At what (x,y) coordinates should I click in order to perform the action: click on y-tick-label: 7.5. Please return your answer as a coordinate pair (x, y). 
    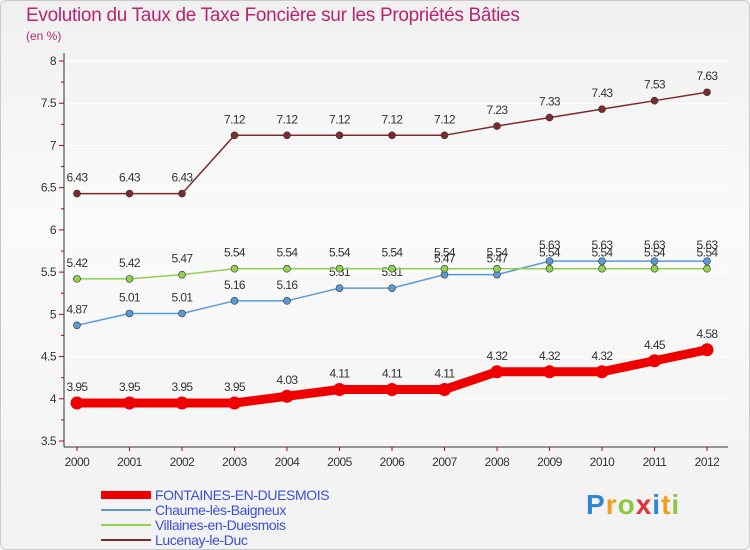
    Looking at the image, I should click on (49, 103).